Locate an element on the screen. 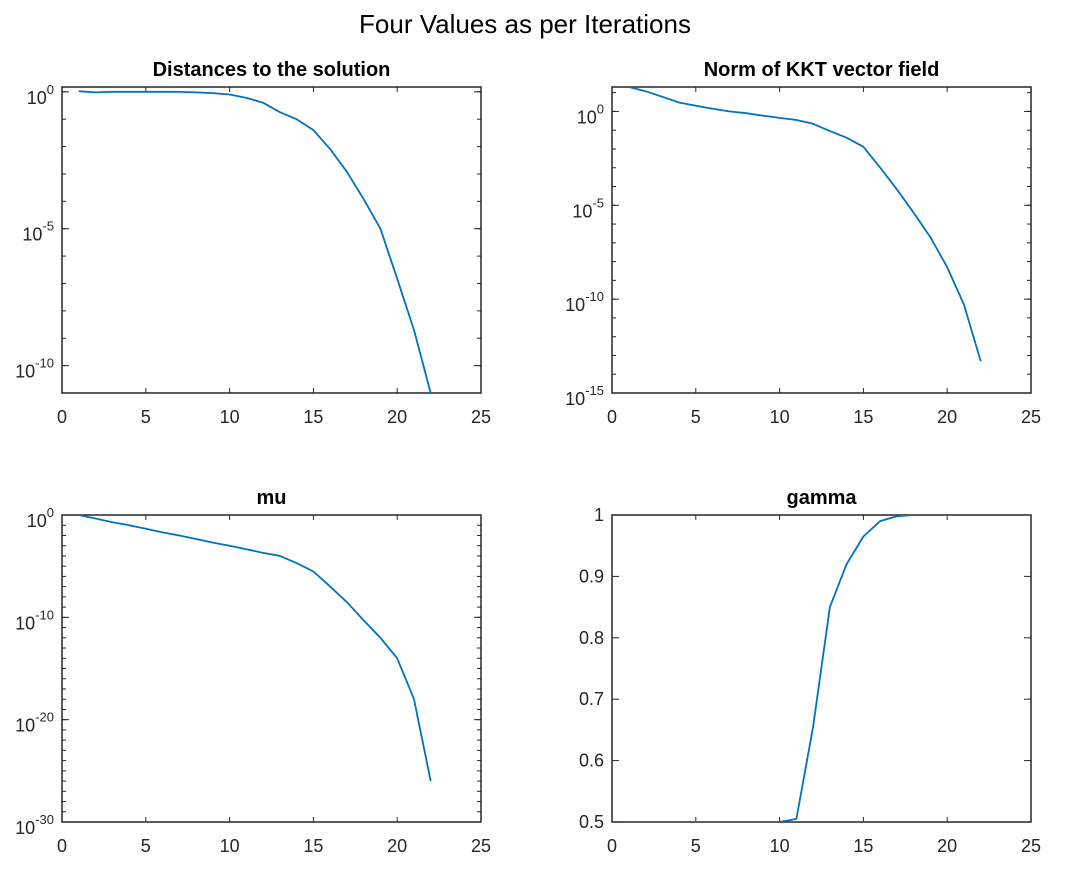 This screenshot has height=874, width=1085. y-tick-label: 10⁻¹⁵ is located at coordinates (584, 396).